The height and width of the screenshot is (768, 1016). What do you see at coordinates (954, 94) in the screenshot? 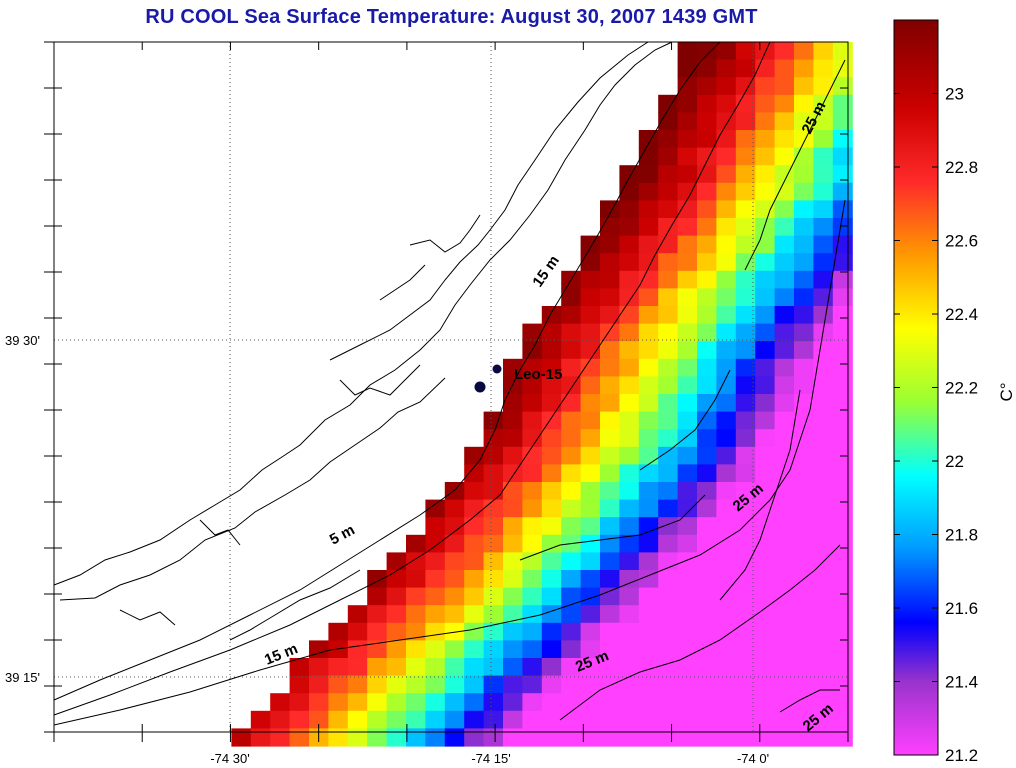
I see `colorbar-tick-label: 23` at bounding box center [954, 94].